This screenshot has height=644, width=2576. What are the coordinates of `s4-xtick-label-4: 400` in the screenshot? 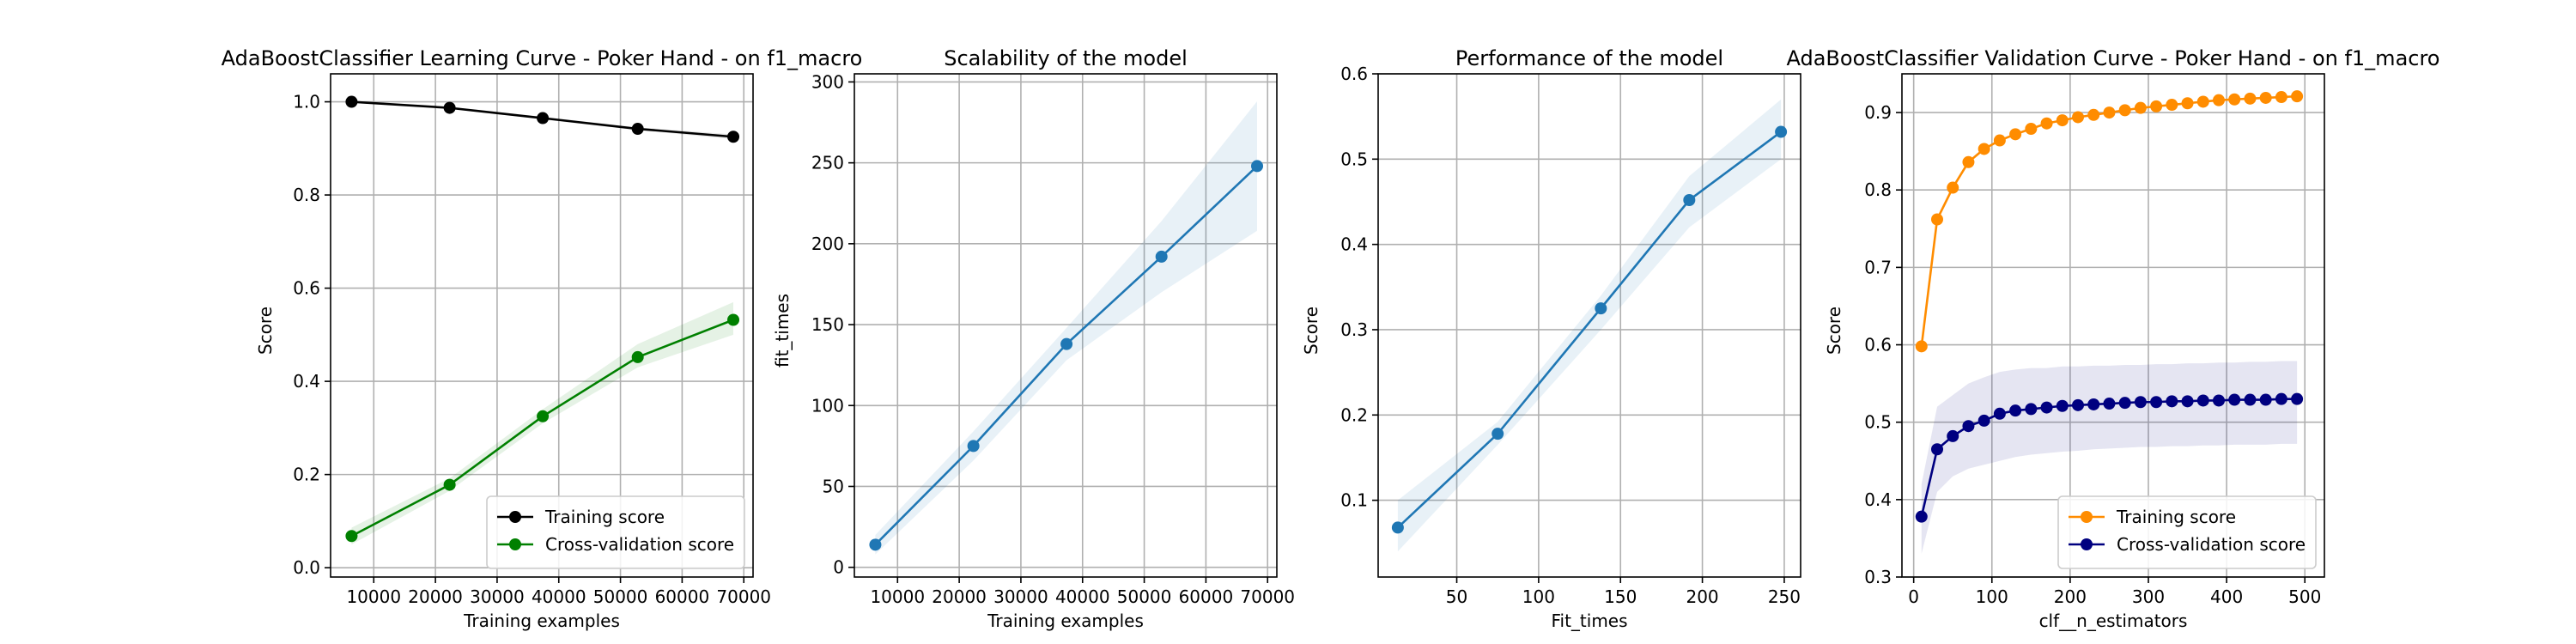 It's located at (2226, 596).